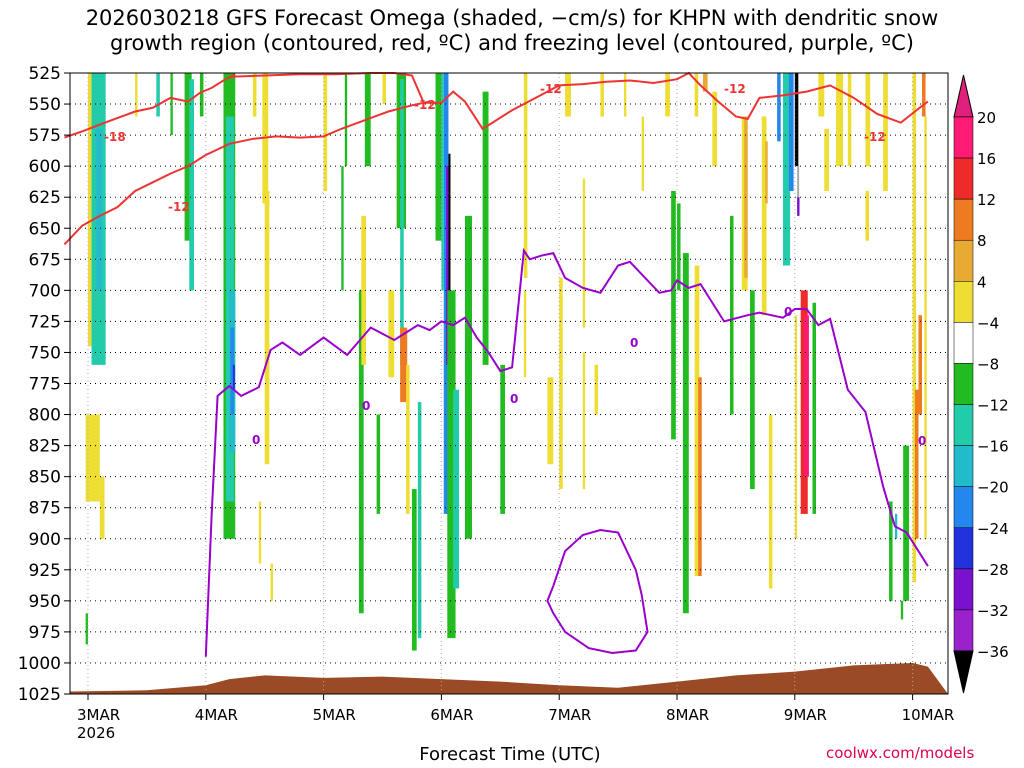 The width and height of the screenshot is (1024, 768). I want to click on y-tick-label: 750, so click(45, 353).